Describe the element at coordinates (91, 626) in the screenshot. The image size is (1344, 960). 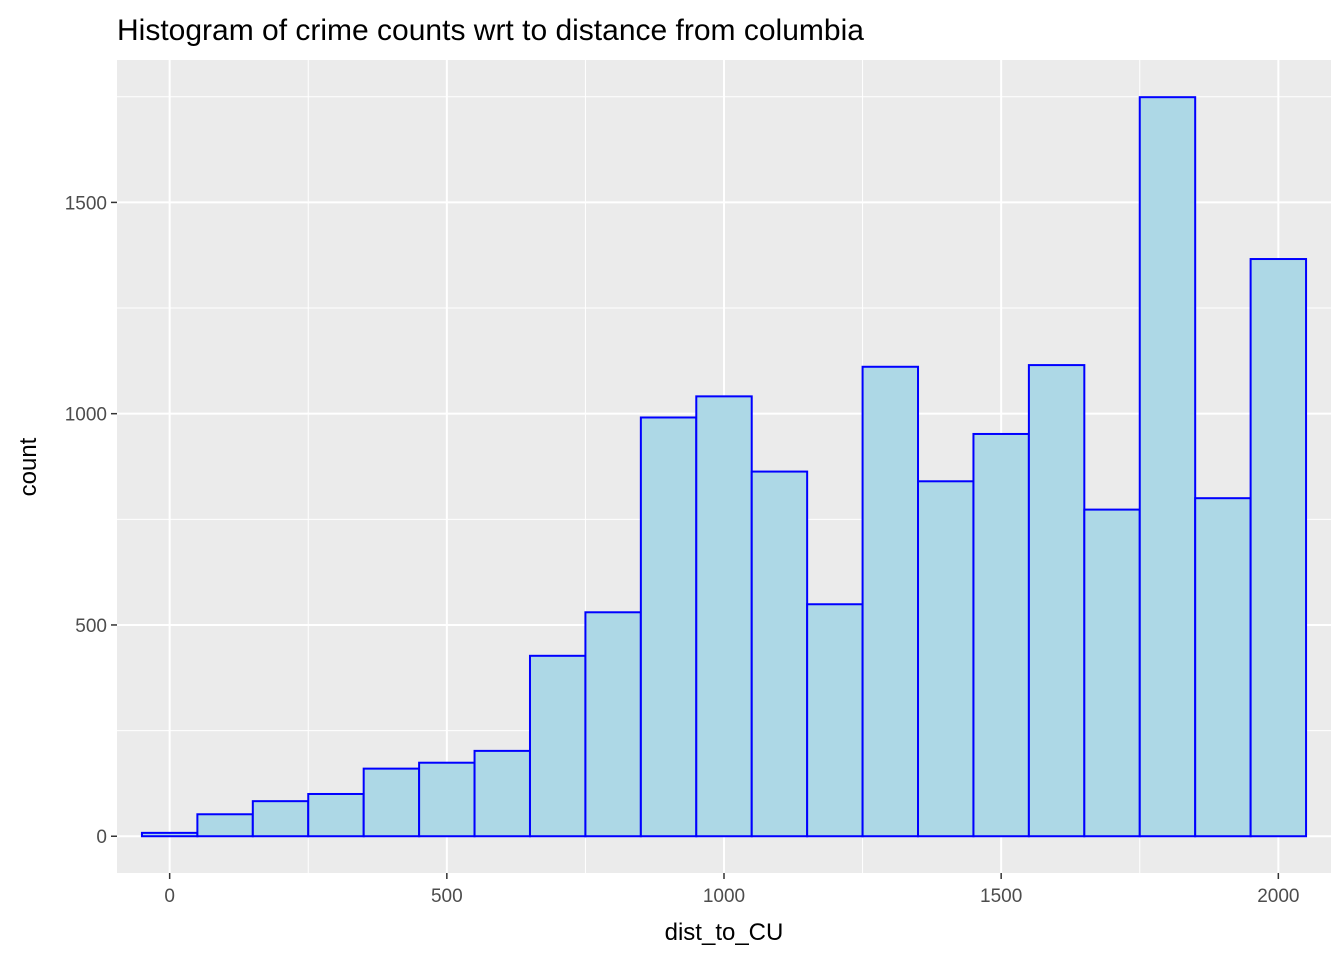
I see `y-tick-label: 500` at that location.